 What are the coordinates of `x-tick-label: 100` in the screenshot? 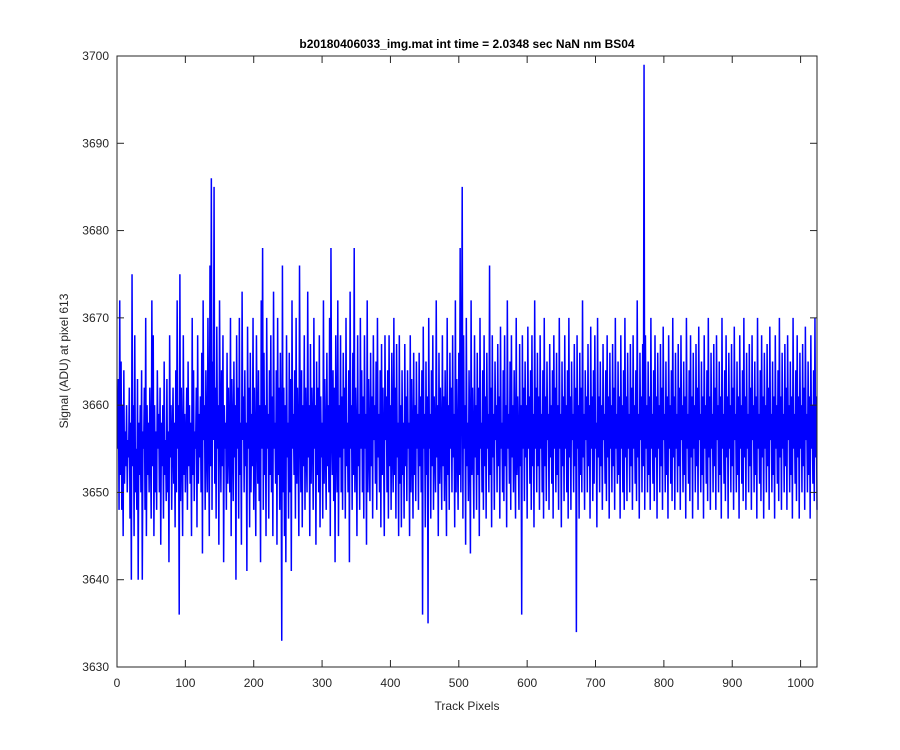 It's located at (185, 683).